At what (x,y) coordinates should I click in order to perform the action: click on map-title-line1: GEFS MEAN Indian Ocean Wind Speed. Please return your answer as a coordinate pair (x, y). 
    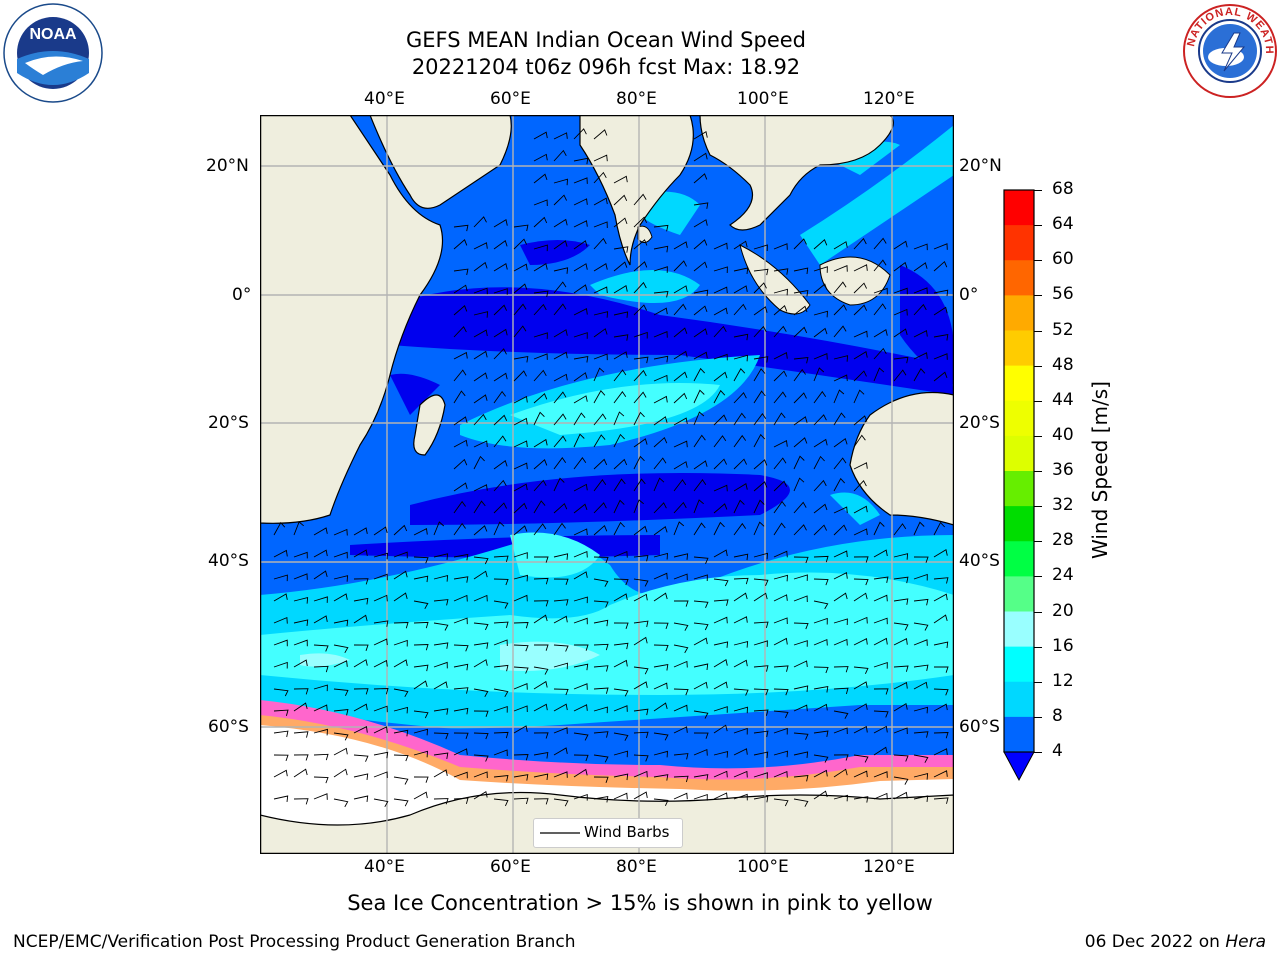
    Looking at the image, I should click on (606, 40).